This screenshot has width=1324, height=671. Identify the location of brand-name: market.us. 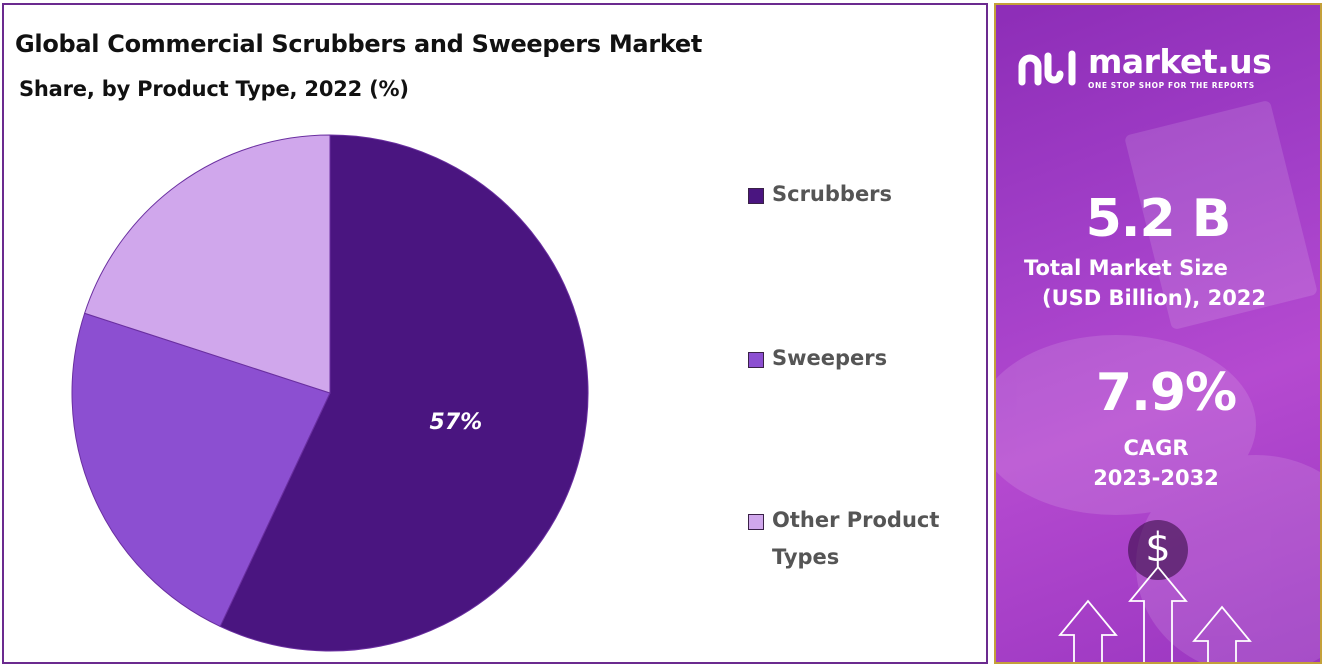
(1180, 61).